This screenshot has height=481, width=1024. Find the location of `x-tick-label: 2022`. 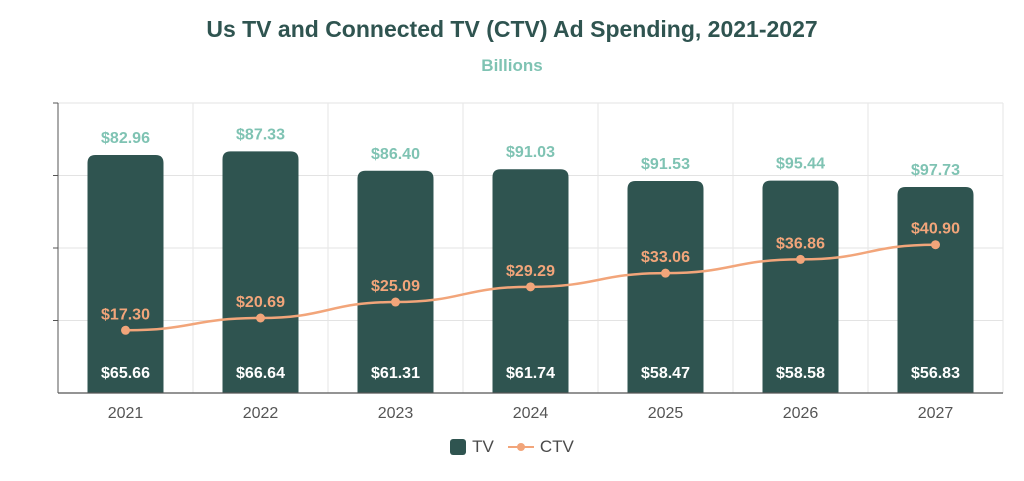

x-tick-label: 2022 is located at coordinates (261, 413).